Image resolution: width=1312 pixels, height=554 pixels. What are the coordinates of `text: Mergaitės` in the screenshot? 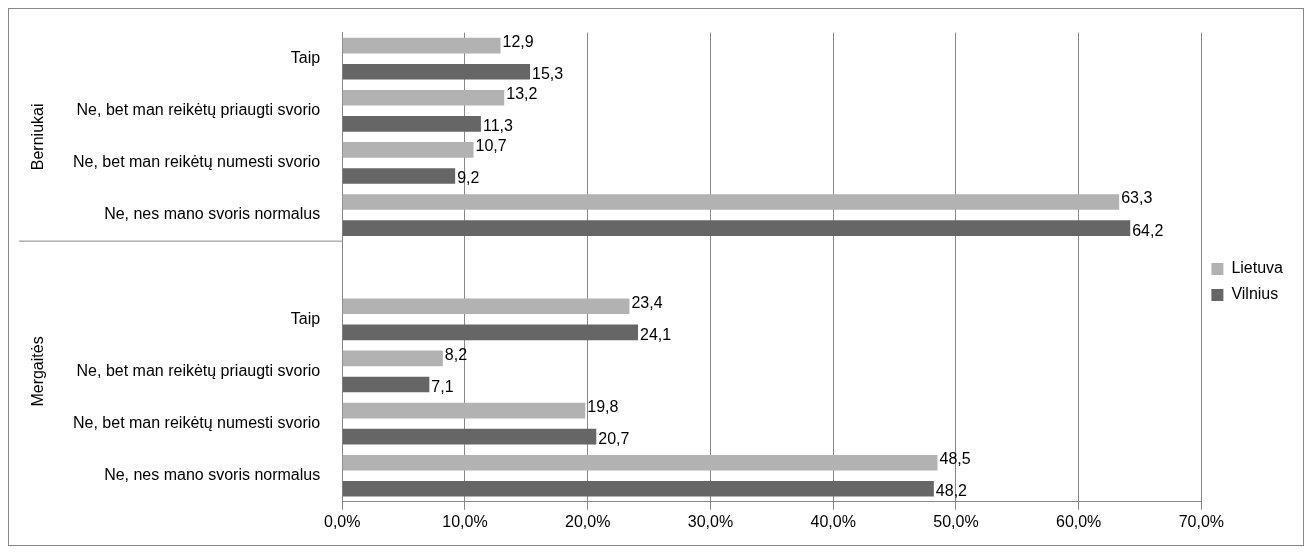 It's located at (38, 371).